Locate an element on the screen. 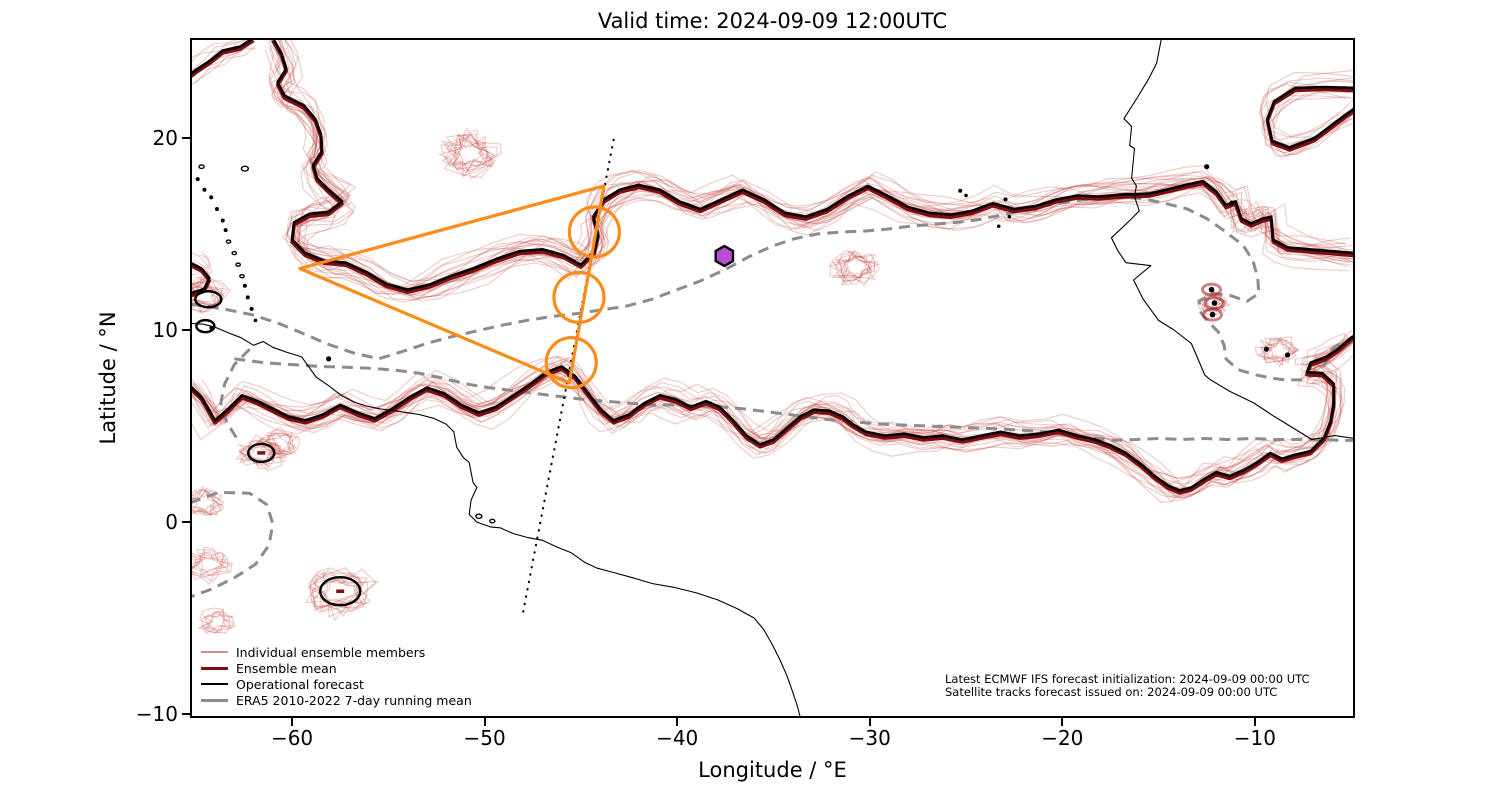  operational-topleft-corner-mean is located at coordinates (222, 59).